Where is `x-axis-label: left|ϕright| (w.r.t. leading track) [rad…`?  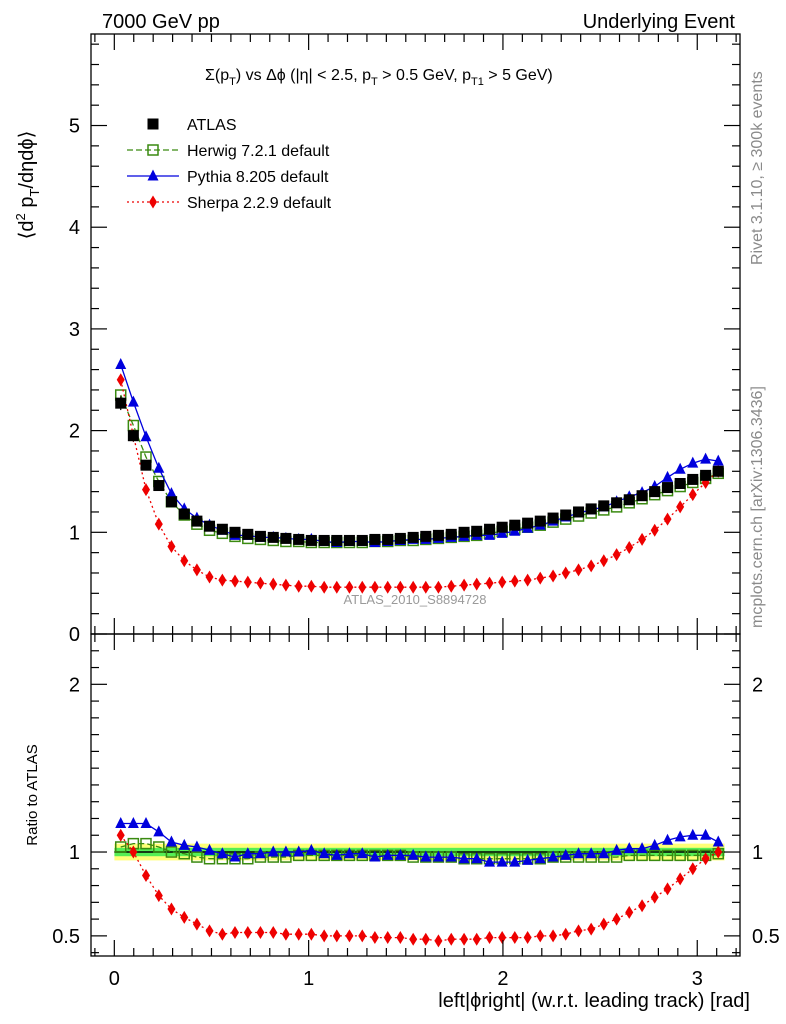 x-axis-label: left|ϕright| (w.r.t. leading track) [rad… is located at coordinates (594, 1001).